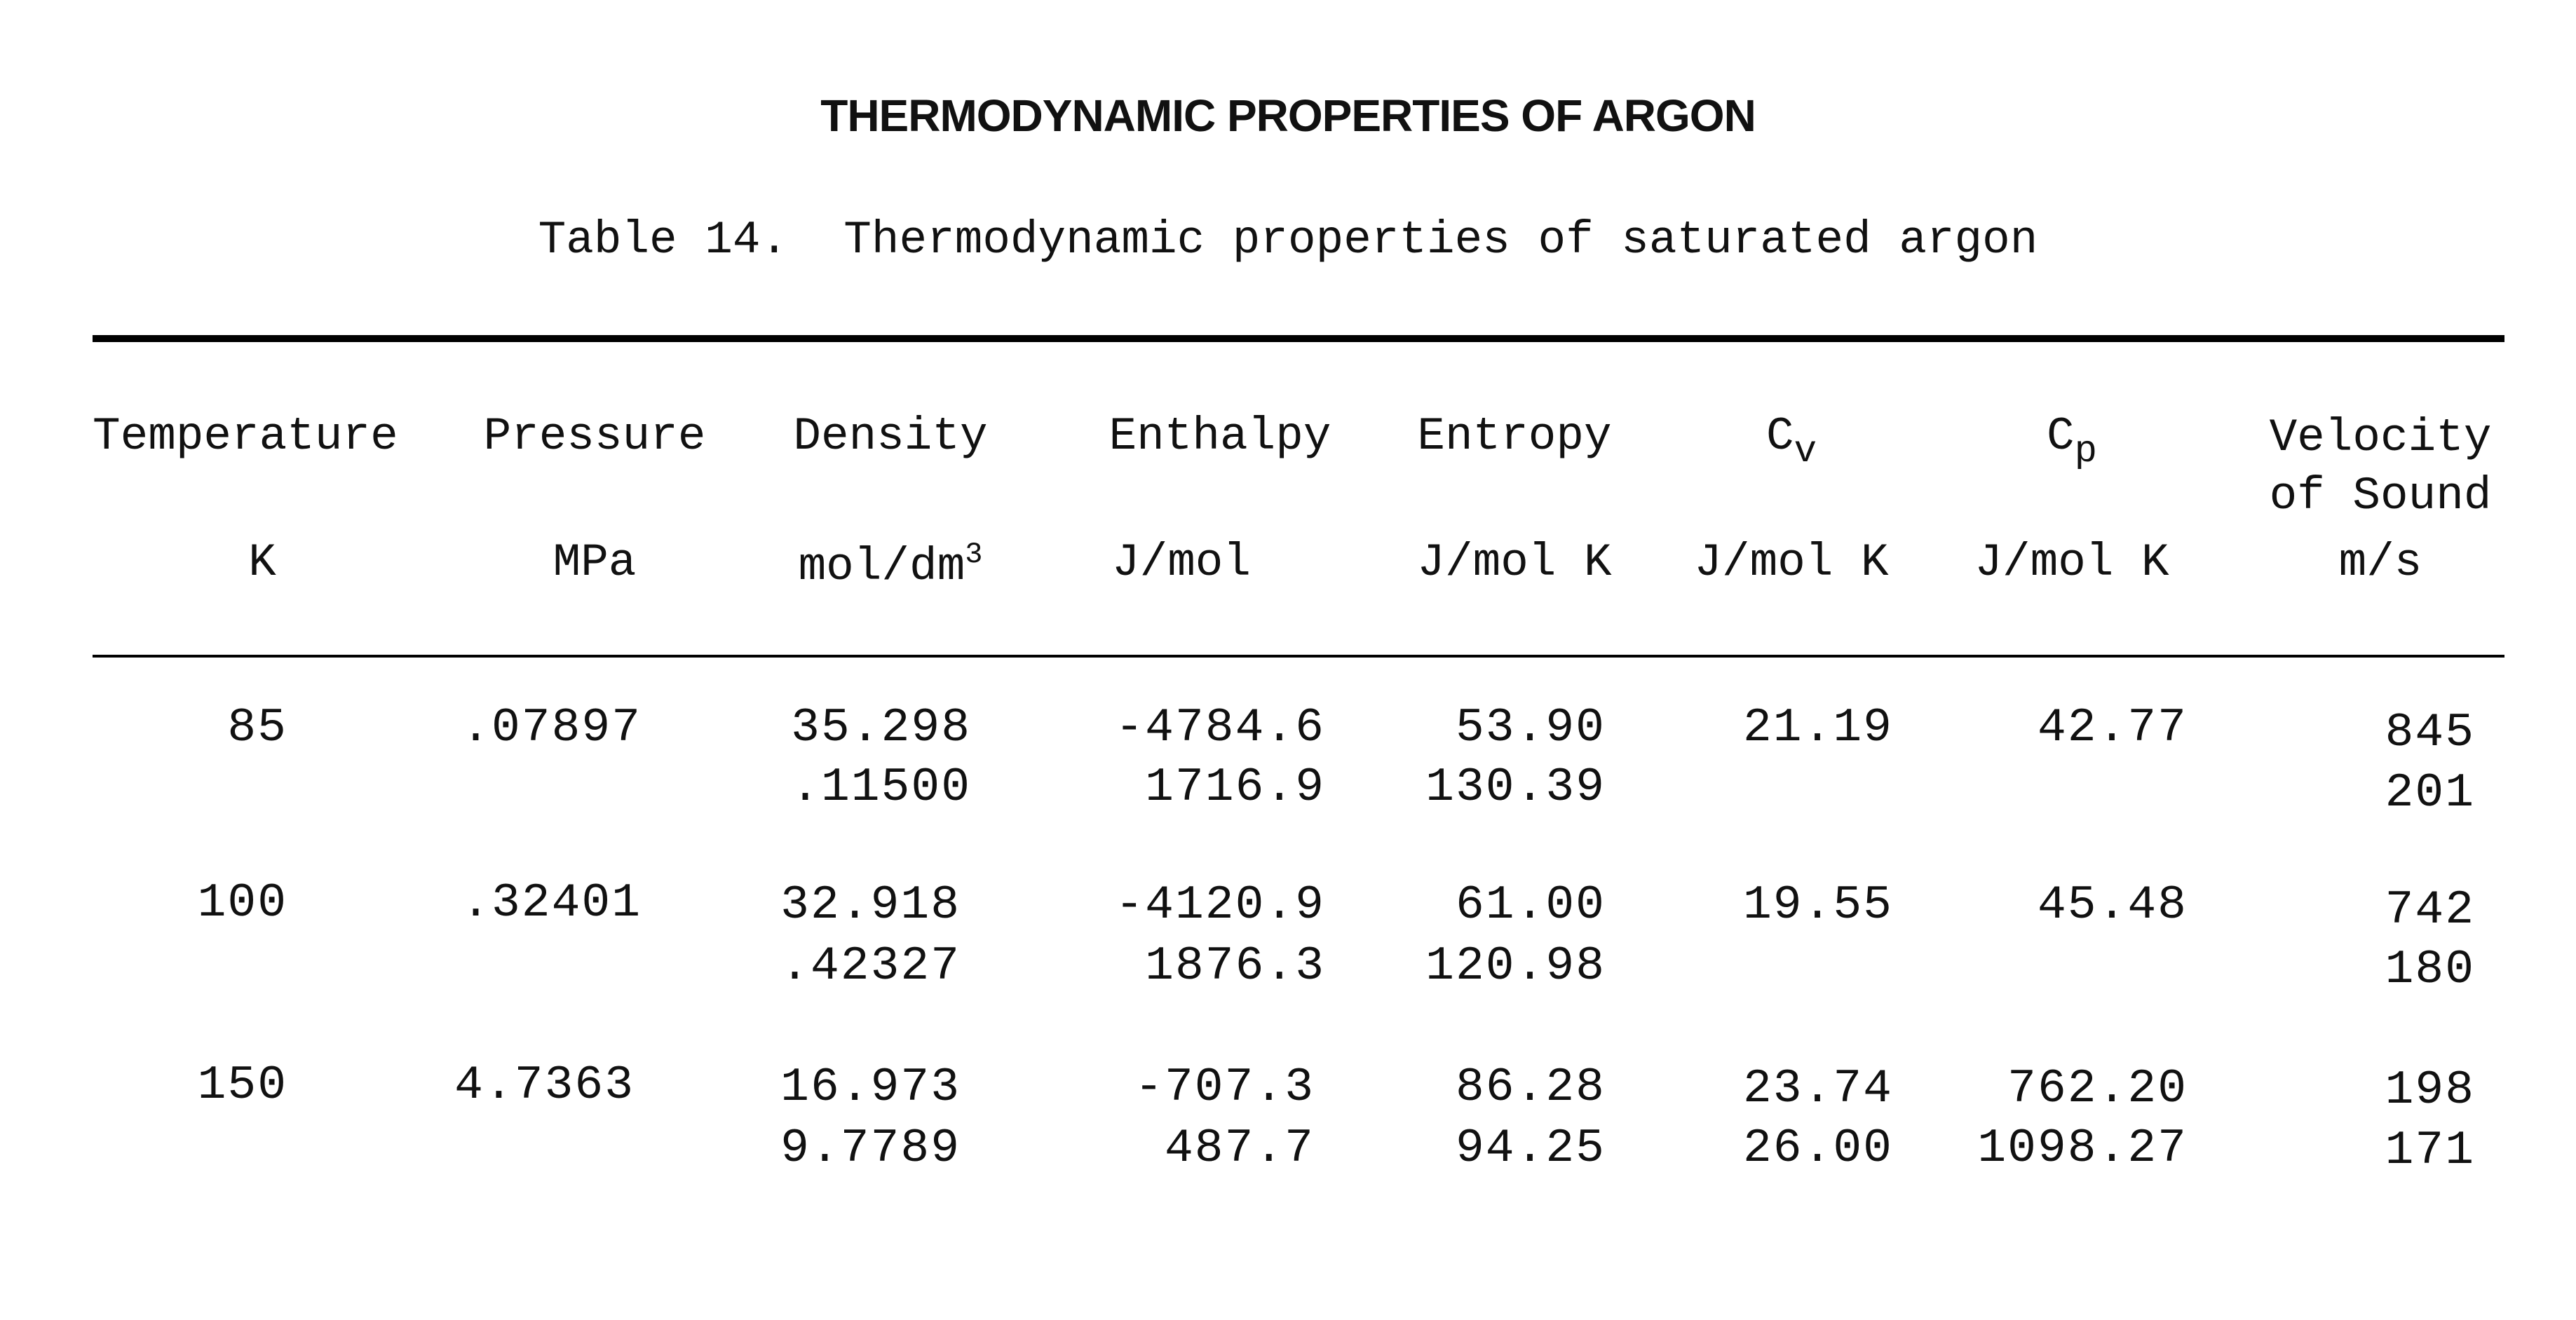 The width and height of the screenshot is (2576, 1320). What do you see at coordinates (1530, 905) in the screenshot?
I see `cell-entropy-liquid: 61.00` at bounding box center [1530, 905].